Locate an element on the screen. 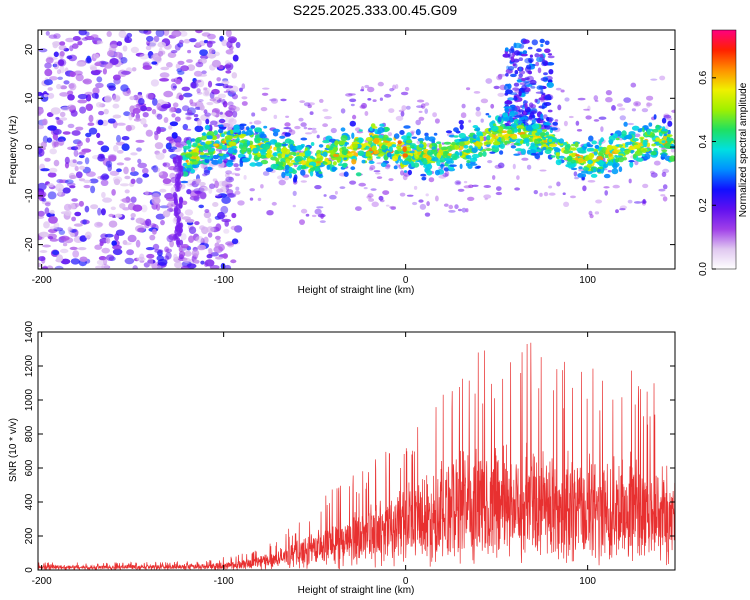  colorbar-label: Normalized spectral amplitude is located at coordinates (743, 149).